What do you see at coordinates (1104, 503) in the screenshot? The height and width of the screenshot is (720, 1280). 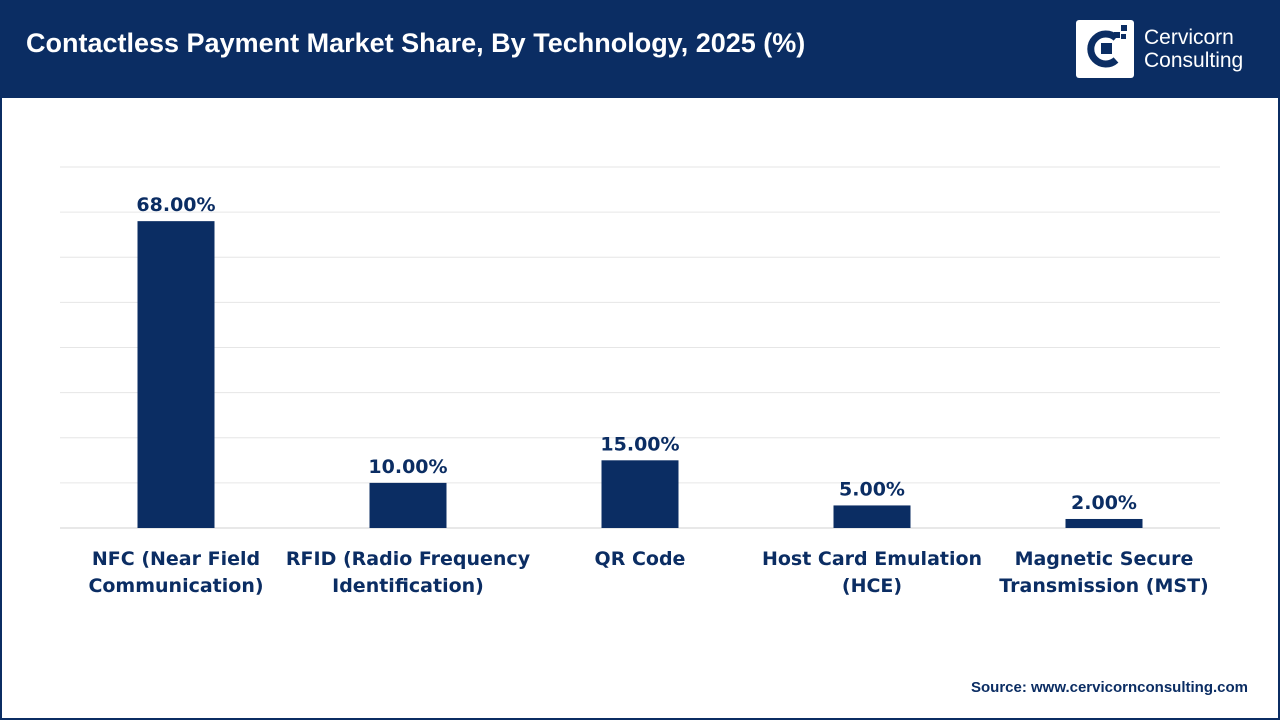 I see `data-label: 2.00%` at bounding box center [1104, 503].